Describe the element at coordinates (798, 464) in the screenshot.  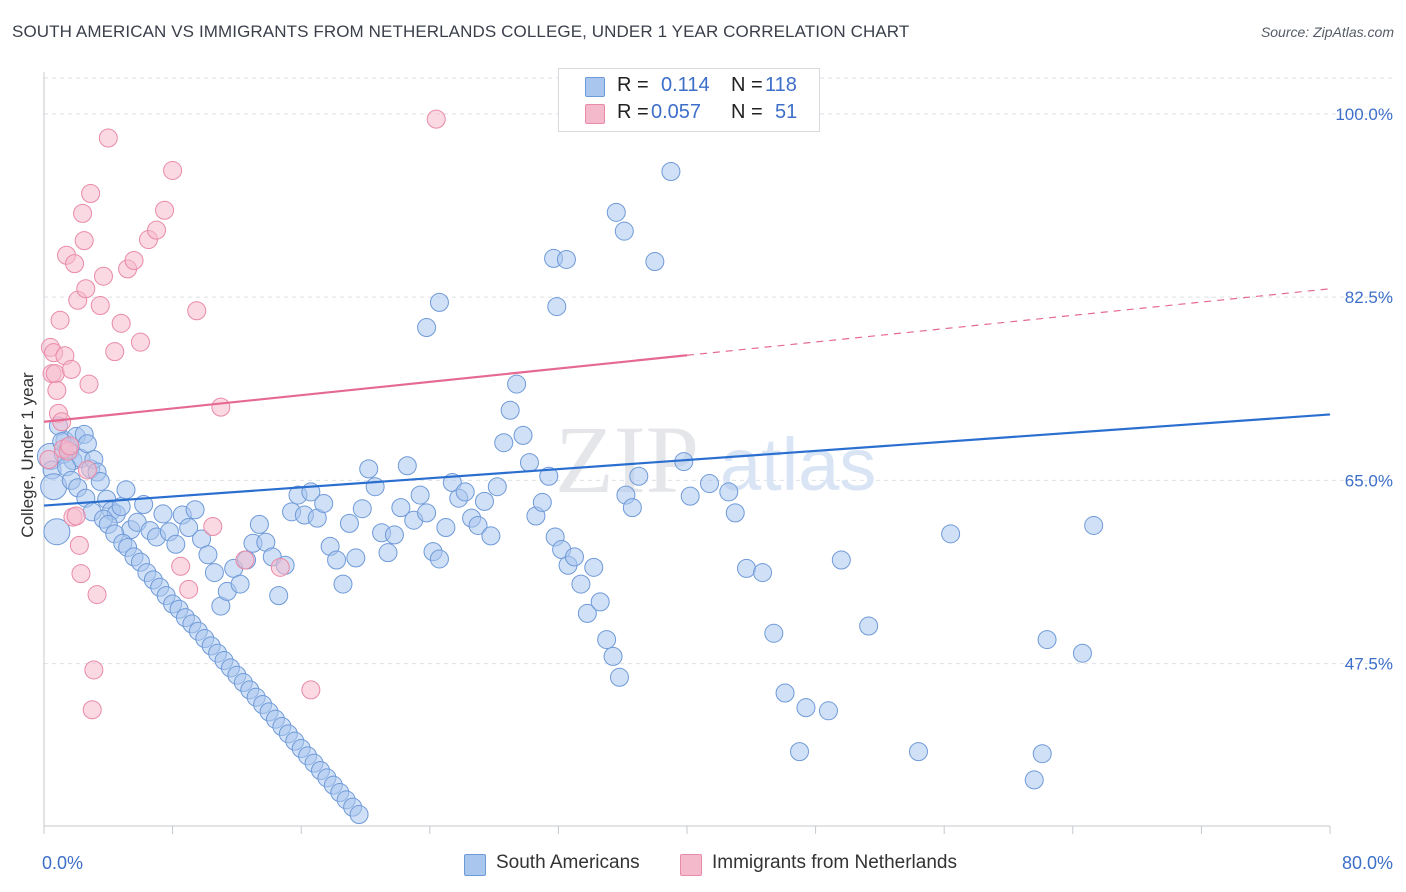
I see `watermark-atlas: atlas` at that location.